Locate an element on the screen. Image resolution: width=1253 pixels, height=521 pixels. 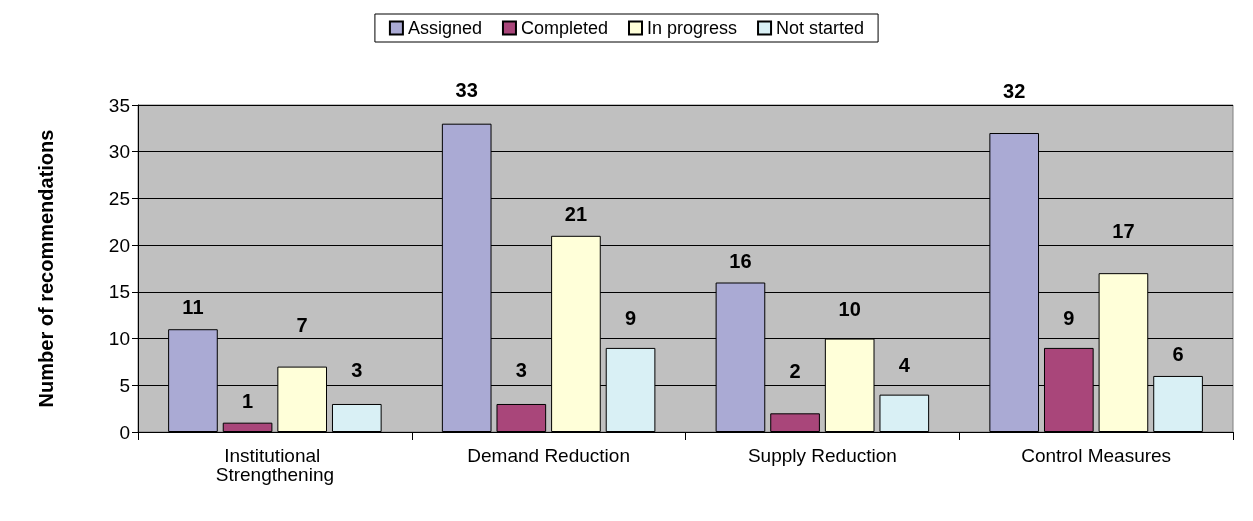
y-tick-label: 5 is located at coordinates (124, 385).